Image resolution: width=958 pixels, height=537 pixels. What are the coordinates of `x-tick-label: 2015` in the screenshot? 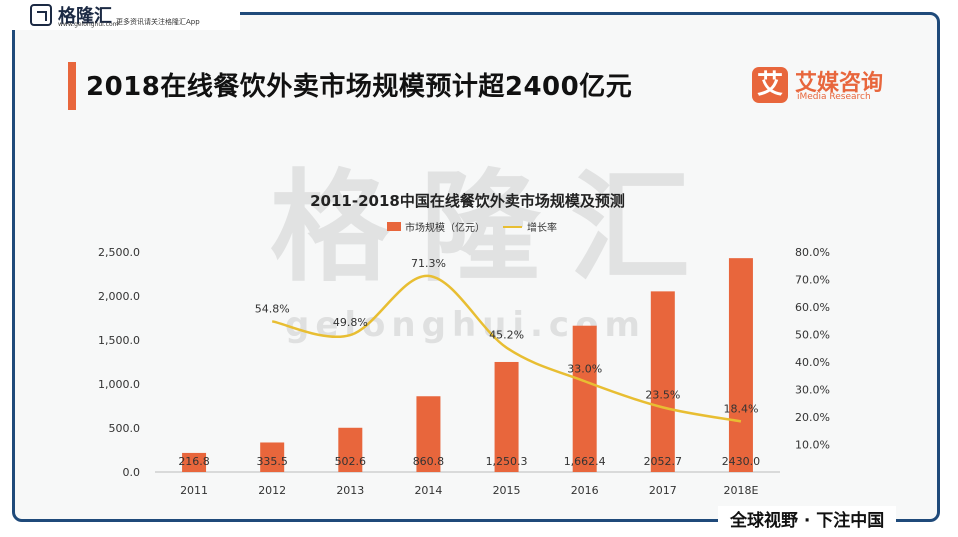 It's located at (507, 490).